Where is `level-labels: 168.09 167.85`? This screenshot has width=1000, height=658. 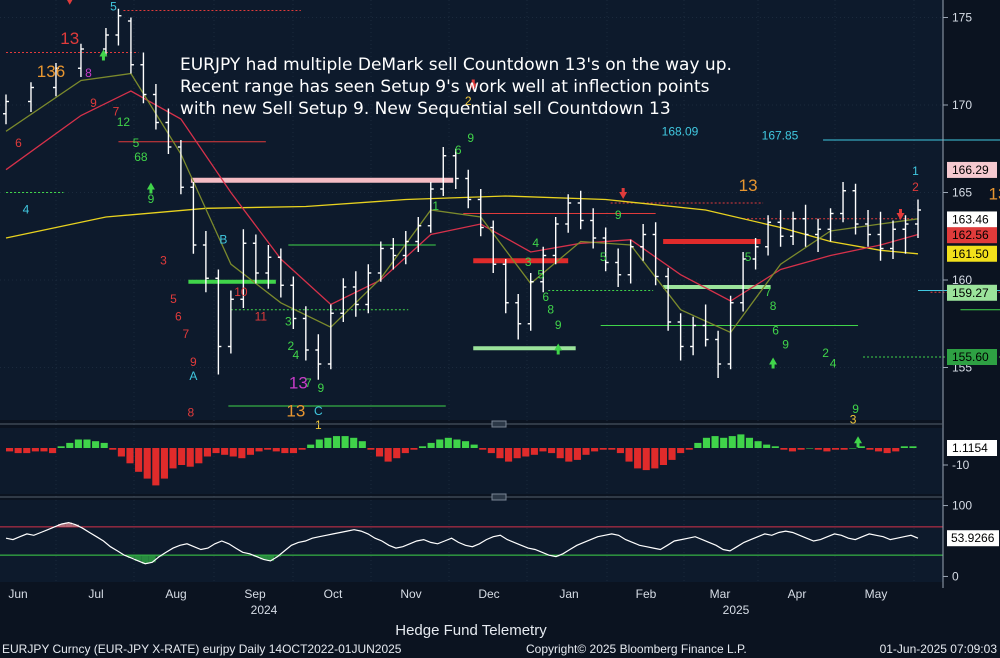
level-labels: 168.09 167.85 is located at coordinates (730, 133).